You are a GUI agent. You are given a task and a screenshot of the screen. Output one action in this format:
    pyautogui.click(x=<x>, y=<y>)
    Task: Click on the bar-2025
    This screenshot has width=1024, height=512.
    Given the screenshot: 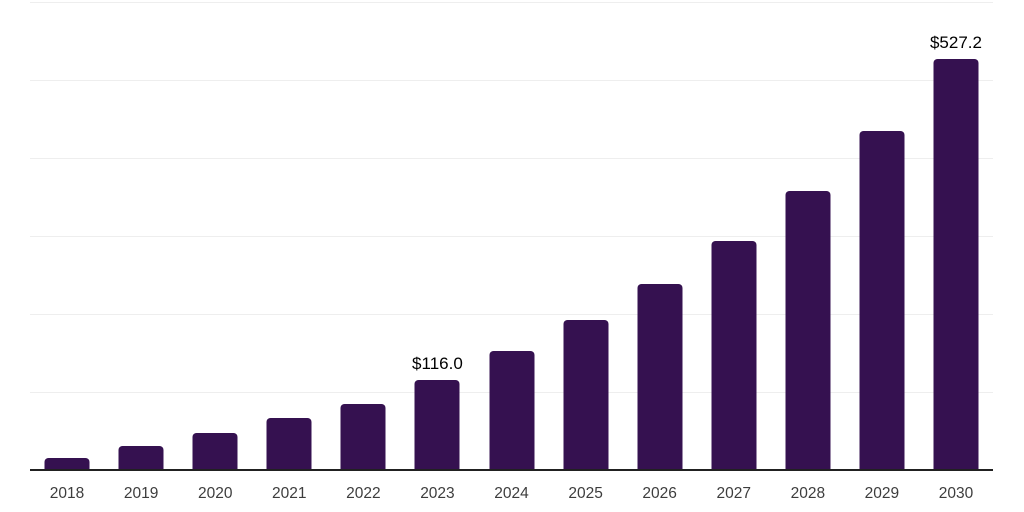 What is the action you would take?
    pyautogui.click(x=586, y=395)
    